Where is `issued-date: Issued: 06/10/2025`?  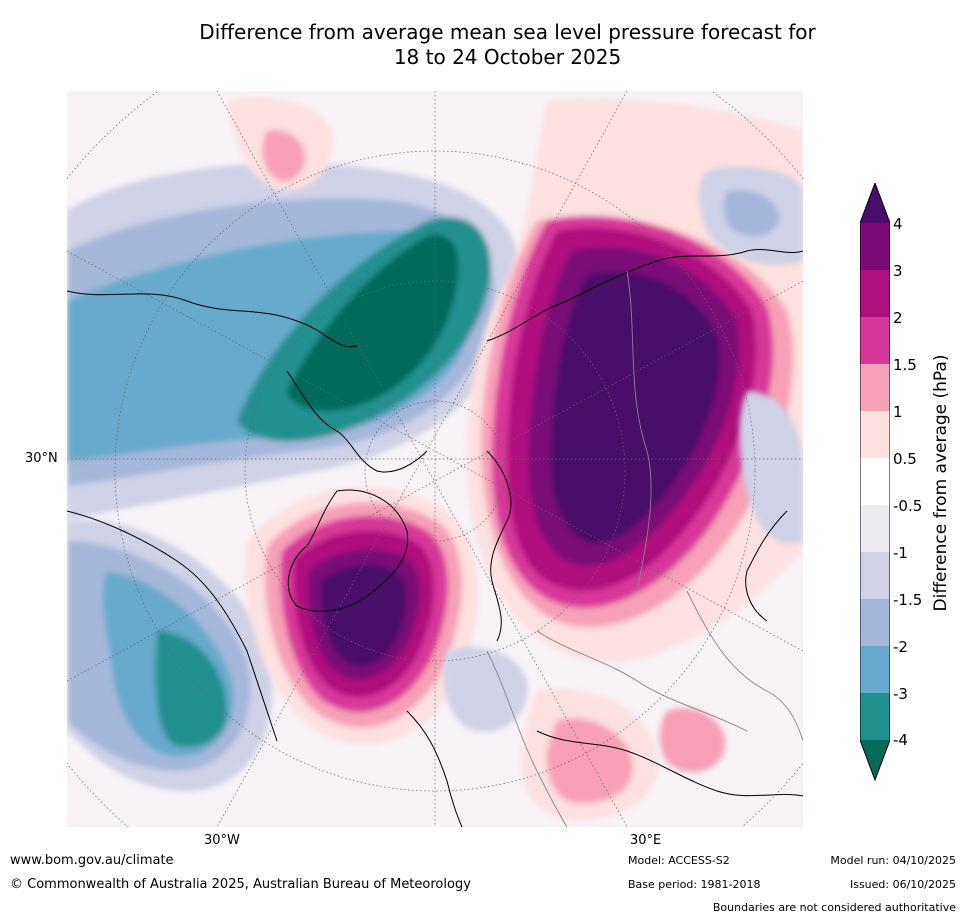 issued-date: Issued: 06/10/2025 is located at coordinates (902, 884).